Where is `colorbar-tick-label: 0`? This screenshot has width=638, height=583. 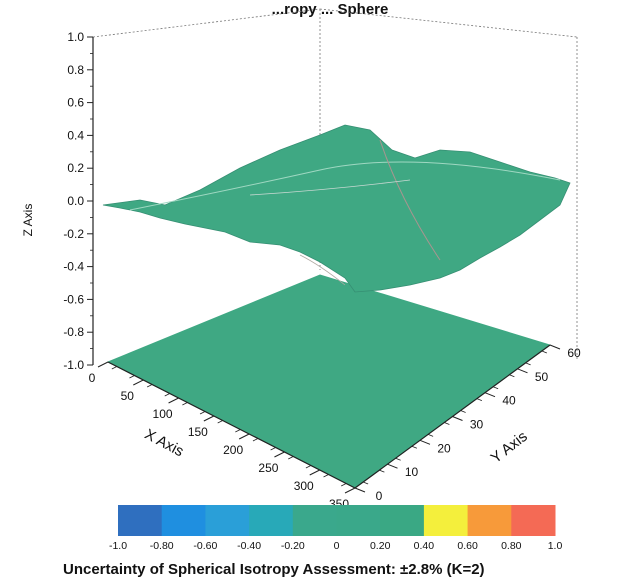
colorbar-tick-label: 0 is located at coordinates (337, 546).